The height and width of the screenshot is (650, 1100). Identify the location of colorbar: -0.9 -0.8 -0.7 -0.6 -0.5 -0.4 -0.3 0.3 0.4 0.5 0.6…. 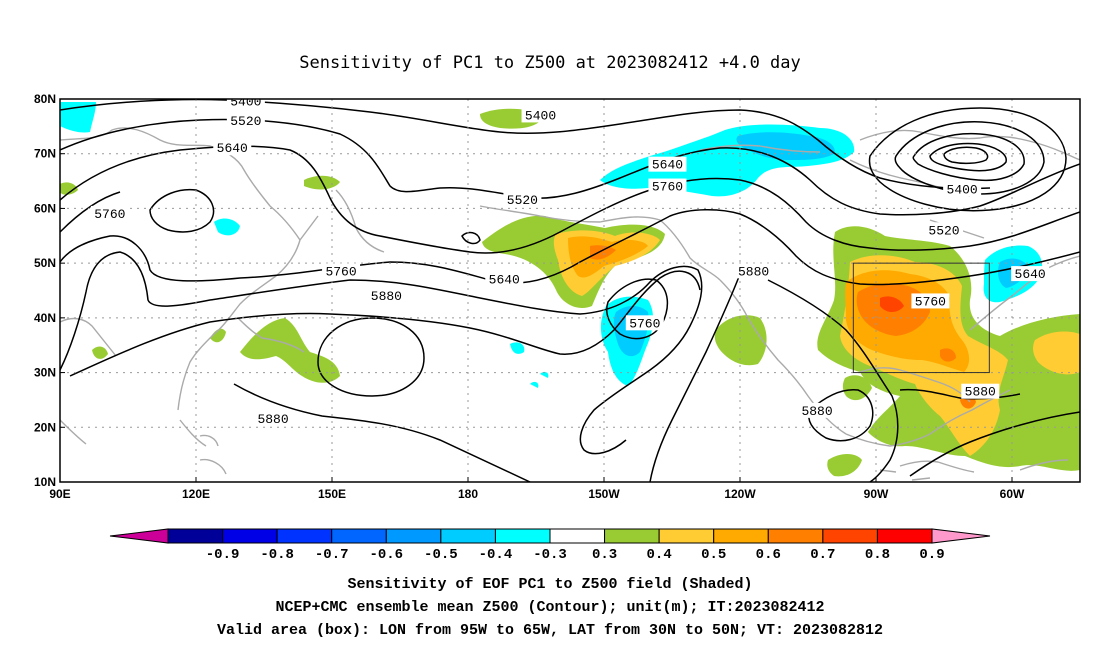
(550, 545).